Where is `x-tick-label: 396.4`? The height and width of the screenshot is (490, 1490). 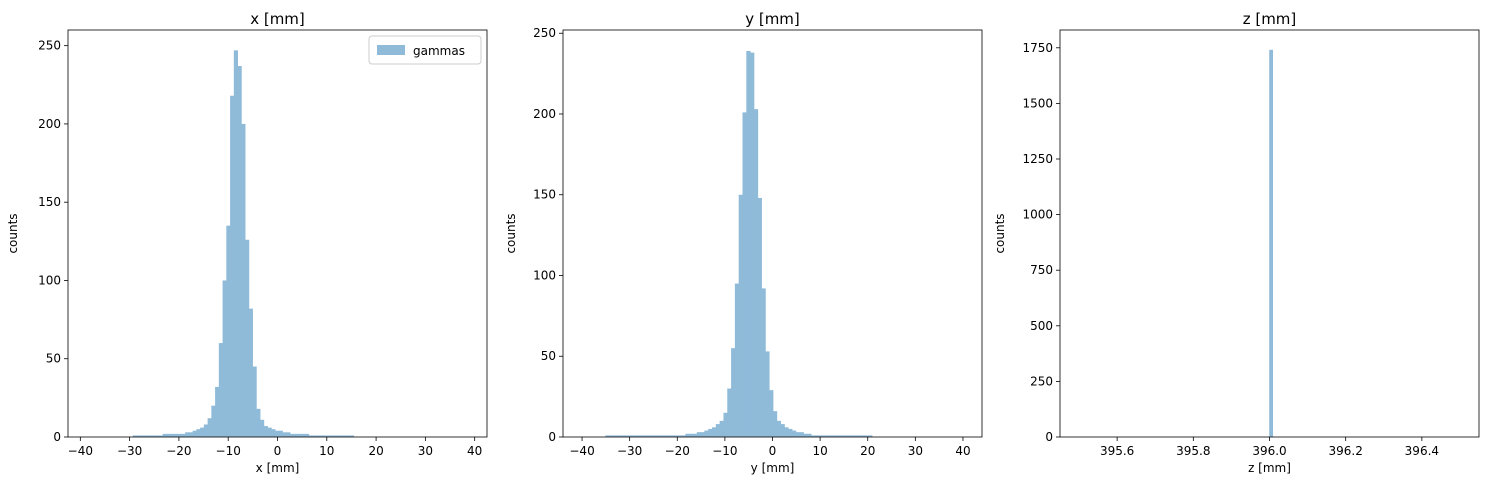
x-tick-label: 396.4 is located at coordinates (1422, 451).